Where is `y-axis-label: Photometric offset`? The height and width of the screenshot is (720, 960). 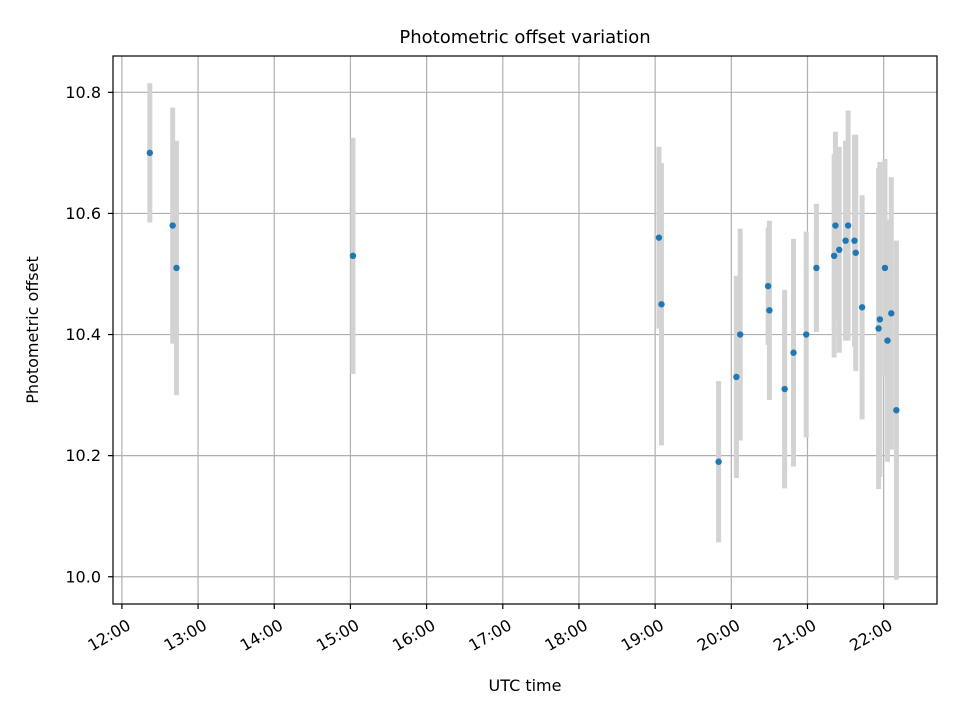 y-axis-label: Photometric offset is located at coordinates (32, 330).